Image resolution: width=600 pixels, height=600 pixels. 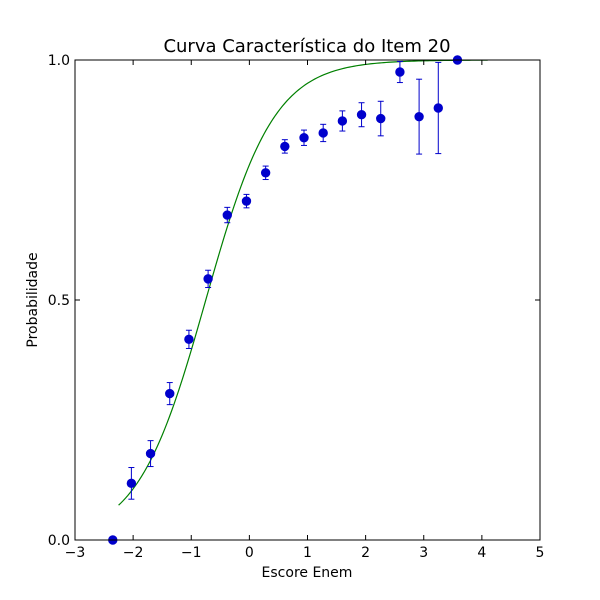 What do you see at coordinates (249, 553) in the screenshot?
I see `x-tick-label-3: 0` at bounding box center [249, 553].